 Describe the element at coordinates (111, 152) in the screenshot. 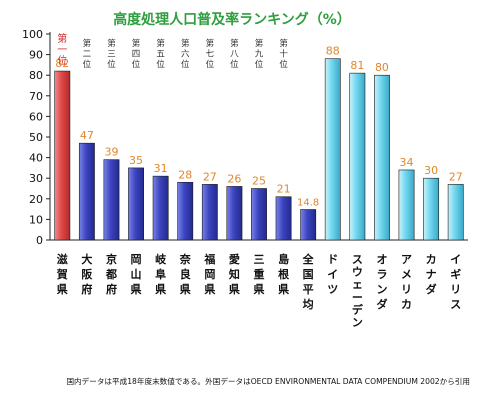

I see `value-label: 39` at that location.